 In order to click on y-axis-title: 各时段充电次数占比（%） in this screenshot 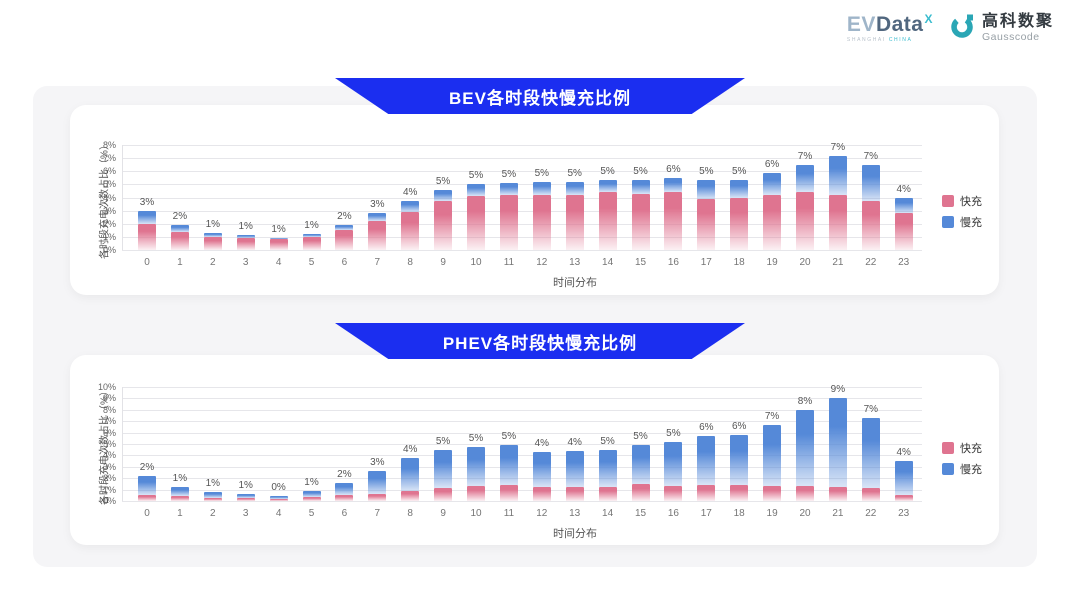, I will do `click(105, 199)`.